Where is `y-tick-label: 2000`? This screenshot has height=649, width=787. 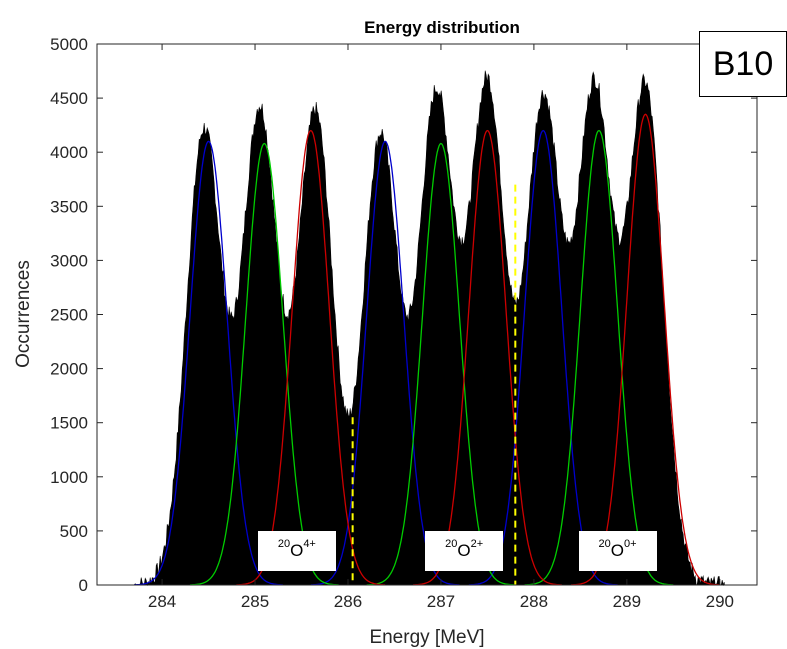 y-tick-label: 2000 is located at coordinates (69, 369).